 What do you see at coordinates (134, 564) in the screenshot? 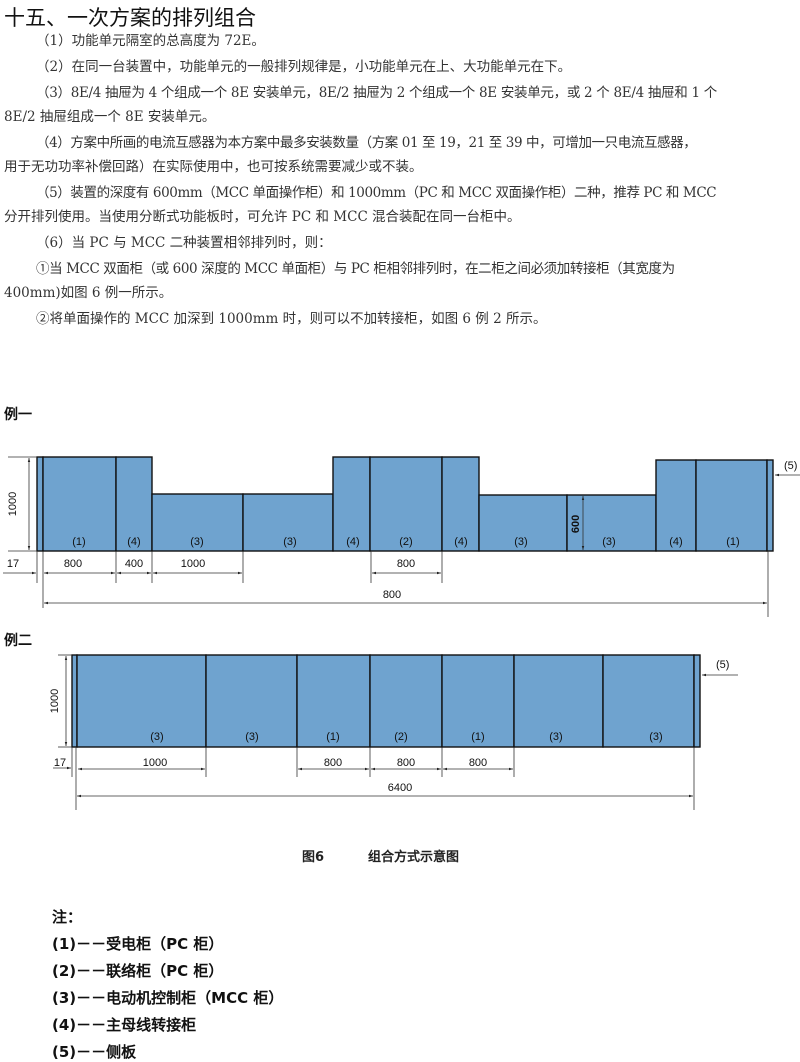
I see `dimension-label: 400` at bounding box center [134, 564].